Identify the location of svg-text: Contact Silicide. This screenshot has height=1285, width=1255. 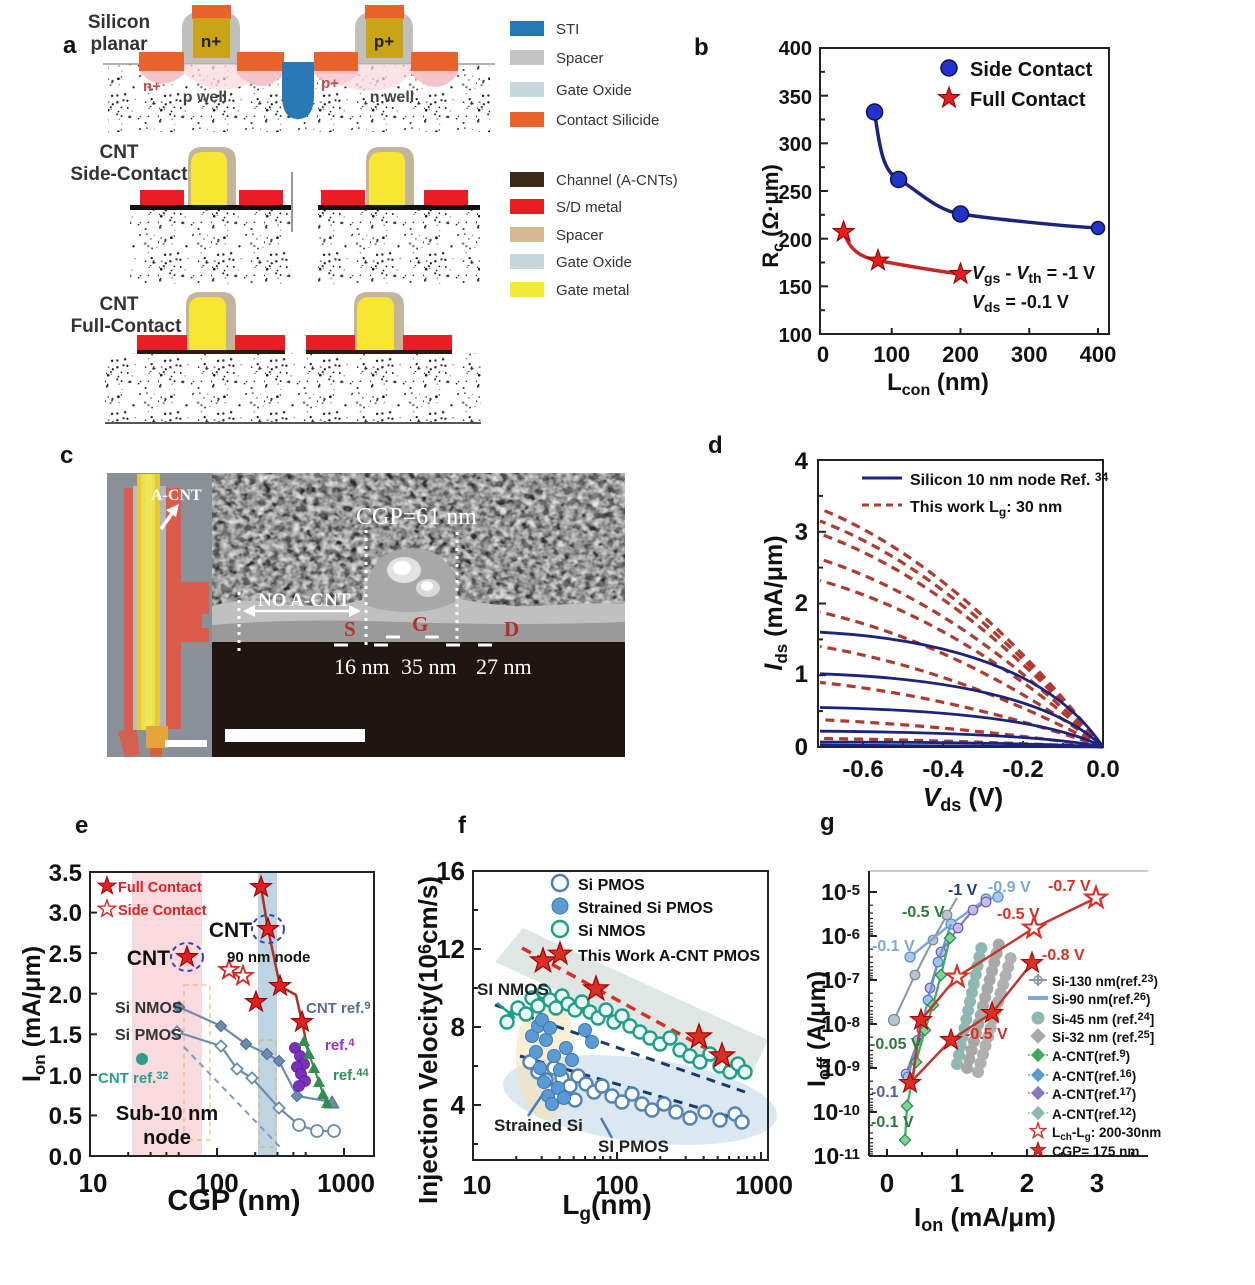
(607, 120).